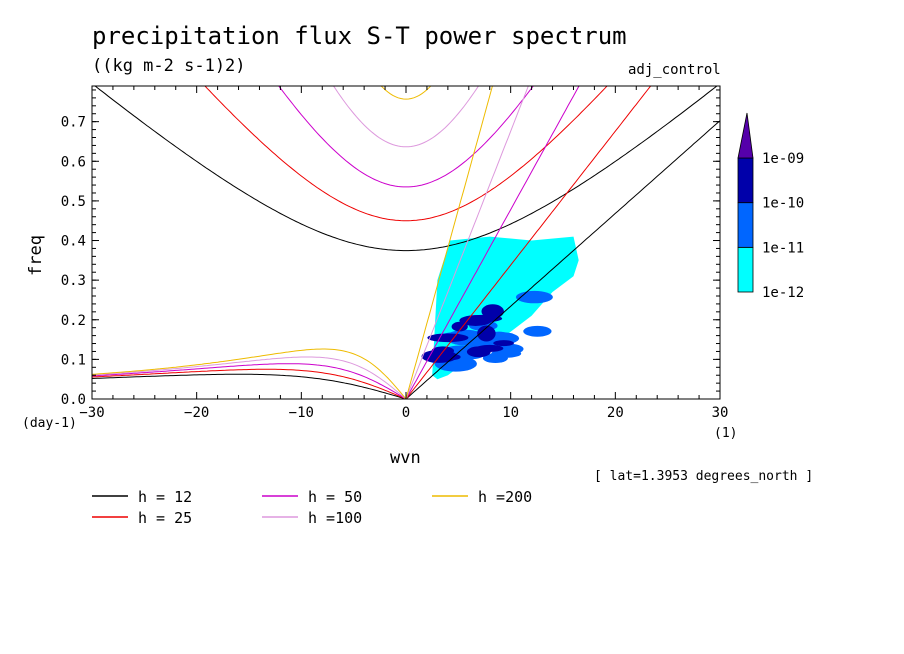 This screenshot has height=654, width=904. I want to click on y-tick-label: 0.4, so click(73, 242).